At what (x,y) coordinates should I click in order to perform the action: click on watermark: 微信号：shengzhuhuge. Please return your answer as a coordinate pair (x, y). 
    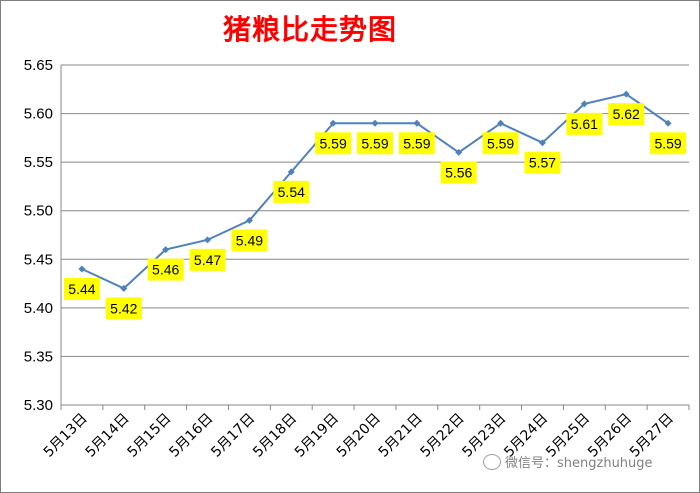
    Looking at the image, I should click on (568, 461).